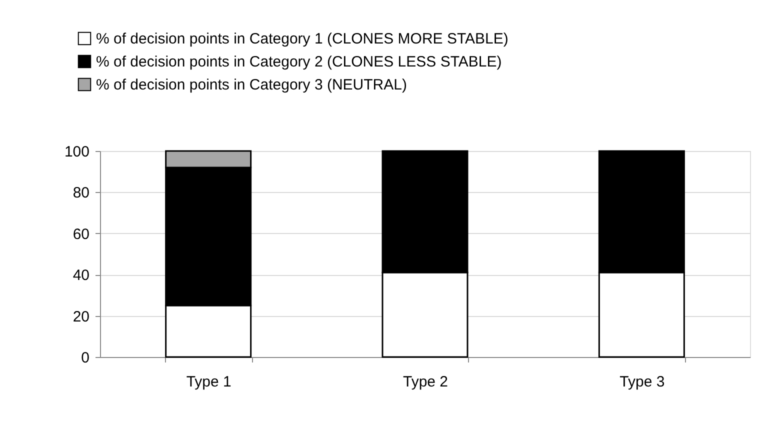  Describe the element at coordinates (251, 85) in the screenshot. I see `legend-label: % of decision points in Category 3 (NEUTRAL)` at that location.